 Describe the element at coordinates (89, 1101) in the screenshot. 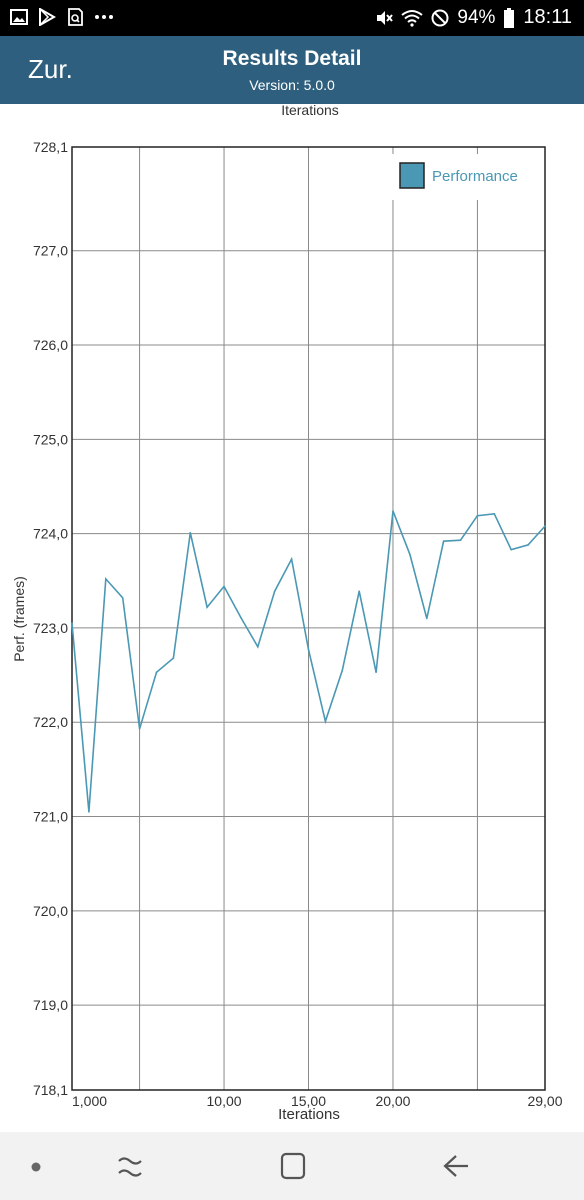

I see `x-tick-label: 1,000` at that location.